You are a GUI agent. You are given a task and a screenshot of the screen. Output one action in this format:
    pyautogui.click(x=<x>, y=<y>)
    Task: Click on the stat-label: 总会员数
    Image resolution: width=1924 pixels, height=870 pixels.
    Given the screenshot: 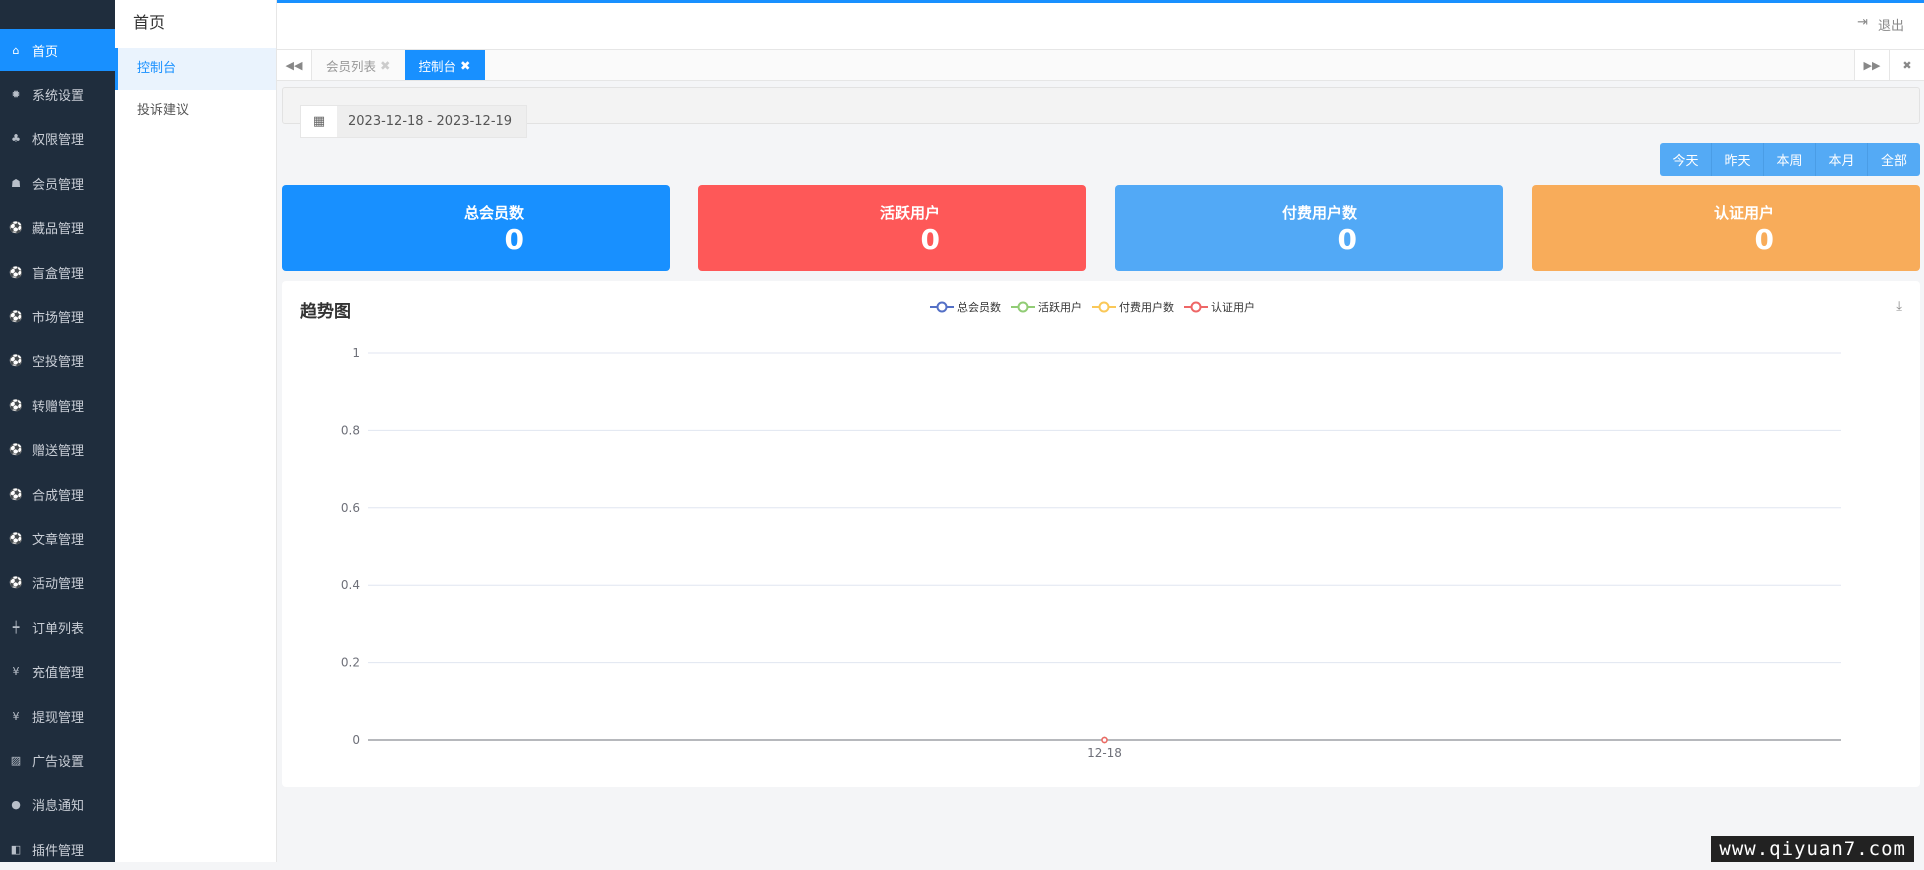 What is the action you would take?
    pyautogui.click(x=493, y=213)
    